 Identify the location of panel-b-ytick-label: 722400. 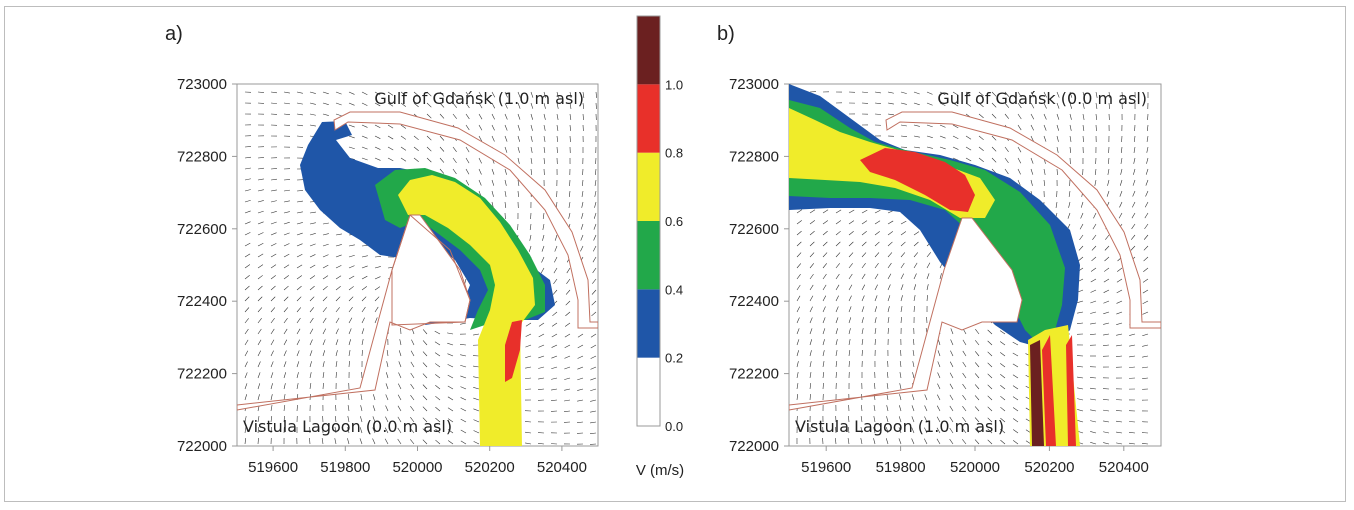
(754, 301).